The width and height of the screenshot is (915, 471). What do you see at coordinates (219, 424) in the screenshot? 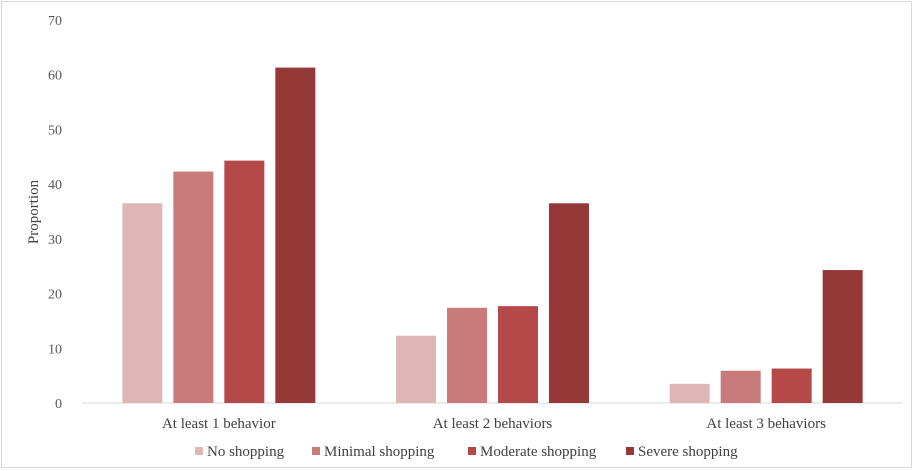
I see `x-tick-label: At least 1 behavior` at bounding box center [219, 424].